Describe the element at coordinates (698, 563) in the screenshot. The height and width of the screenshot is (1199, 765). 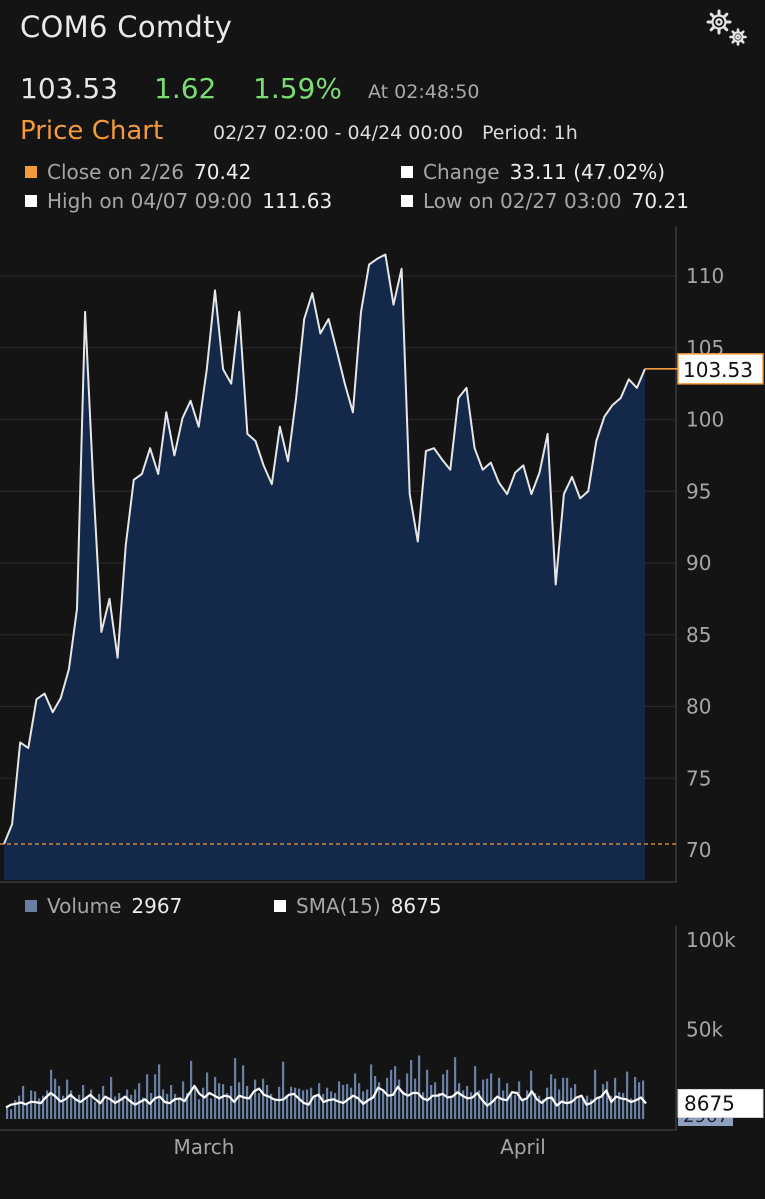
I see `y-tick-label: 90` at that location.